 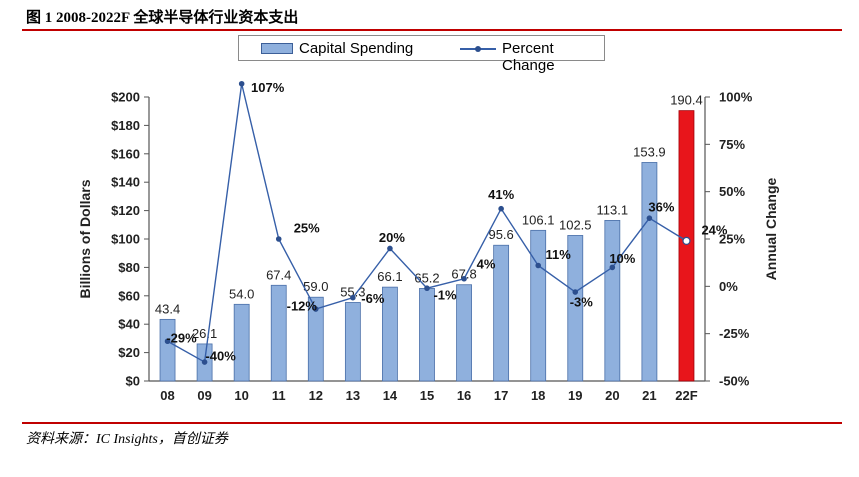 What do you see at coordinates (129, 295) in the screenshot?
I see `left-axis-tick-label: $60` at bounding box center [129, 295].